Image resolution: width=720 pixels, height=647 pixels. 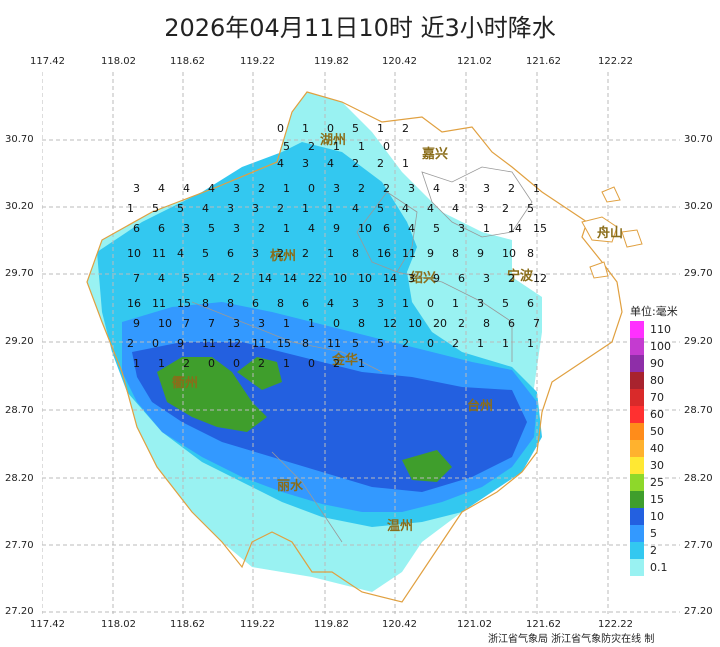 I want to click on legend-item: 80, so click(x=654, y=380).